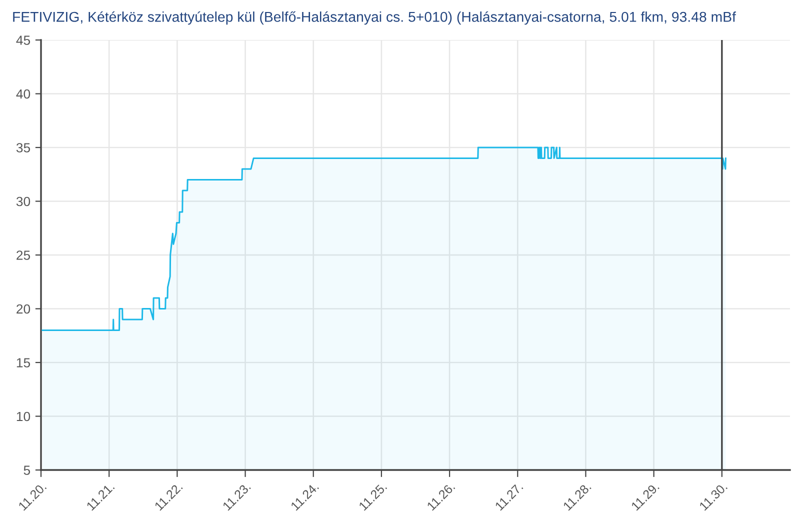 This screenshot has width=800, height=520. What do you see at coordinates (23, 201) in the screenshot?
I see `y-tick-label: 30` at bounding box center [23, 201].